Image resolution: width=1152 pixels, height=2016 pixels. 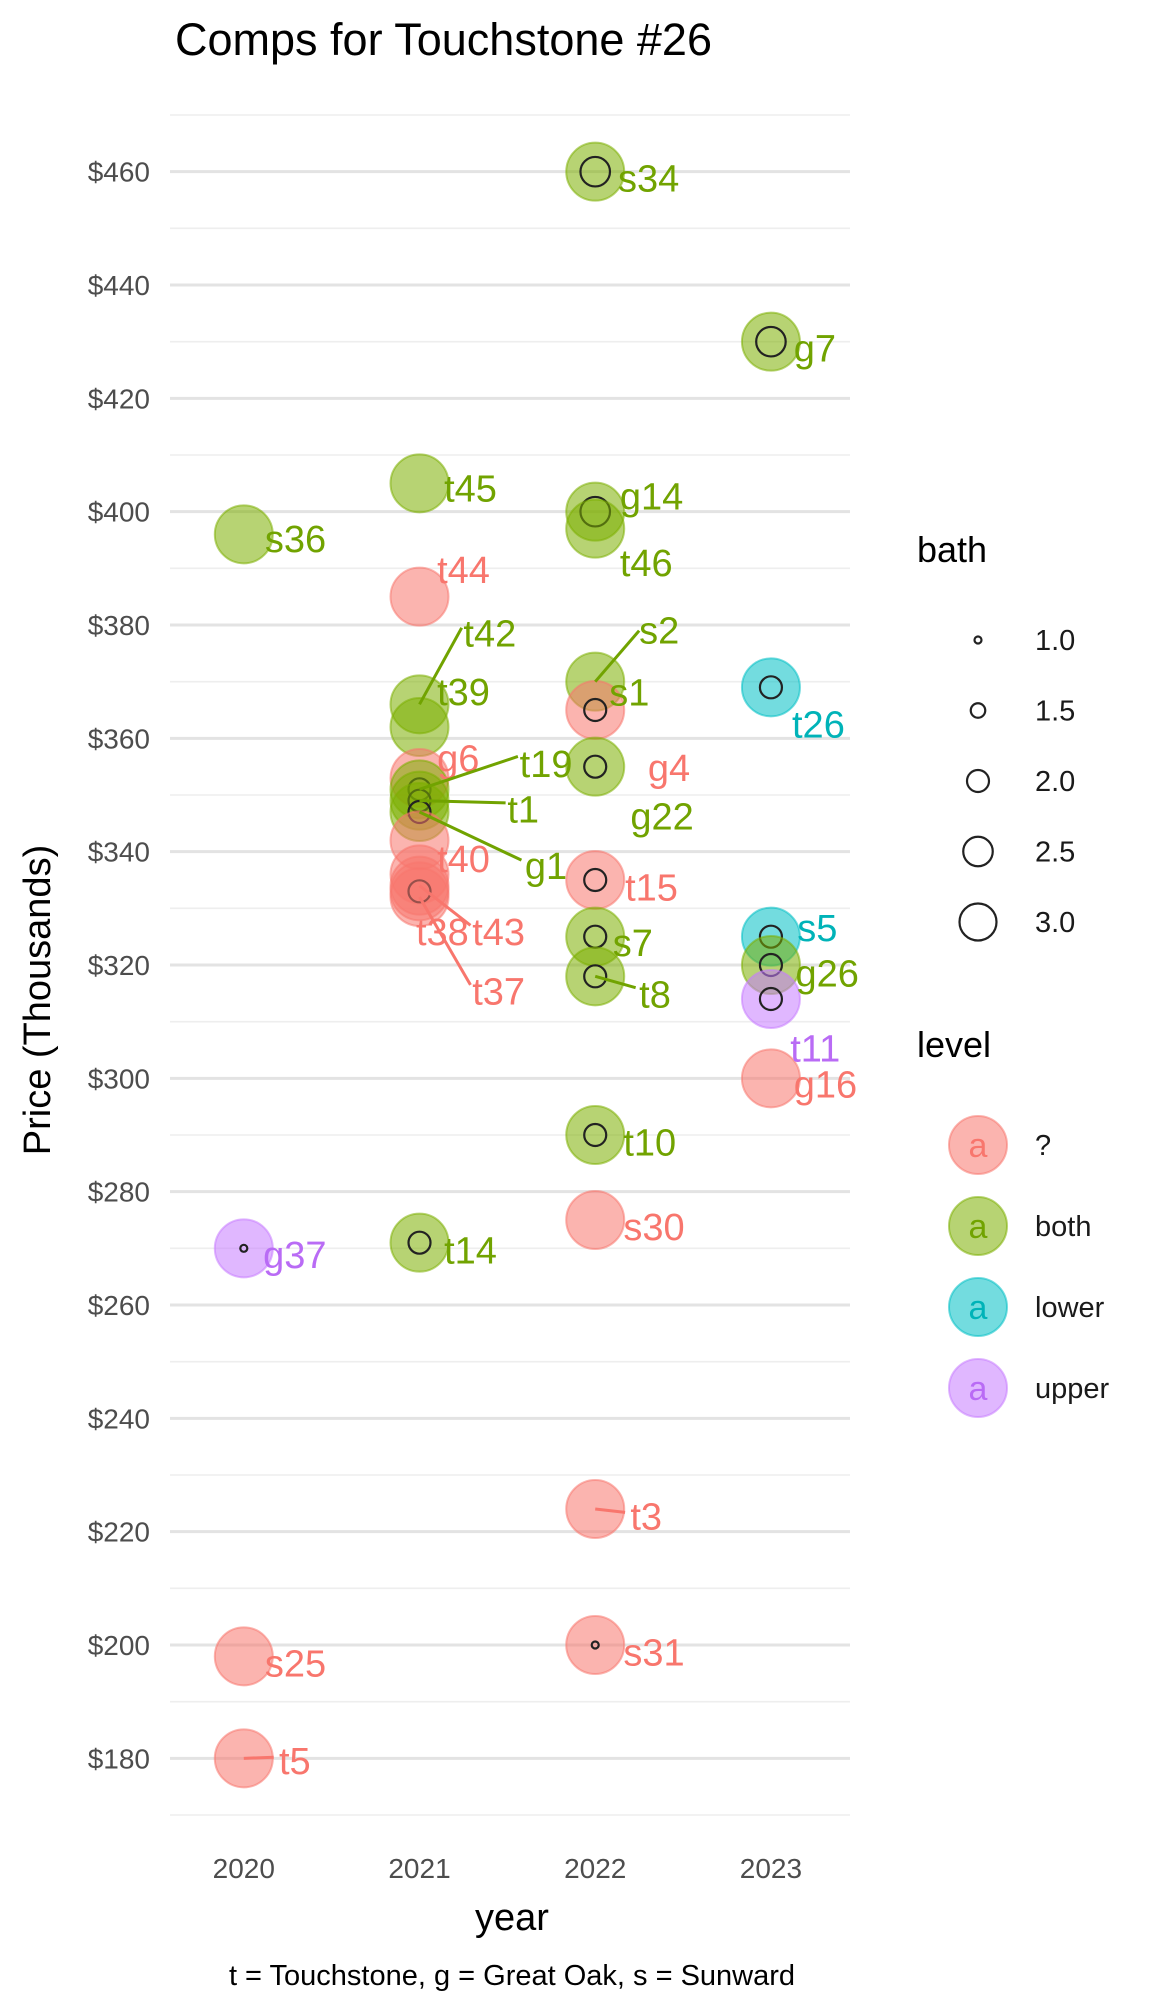 What do you see at coordinates (119, 1192) in the screenshot?
I see `y-tick-label: $280` at bounding box center [119, 1192].